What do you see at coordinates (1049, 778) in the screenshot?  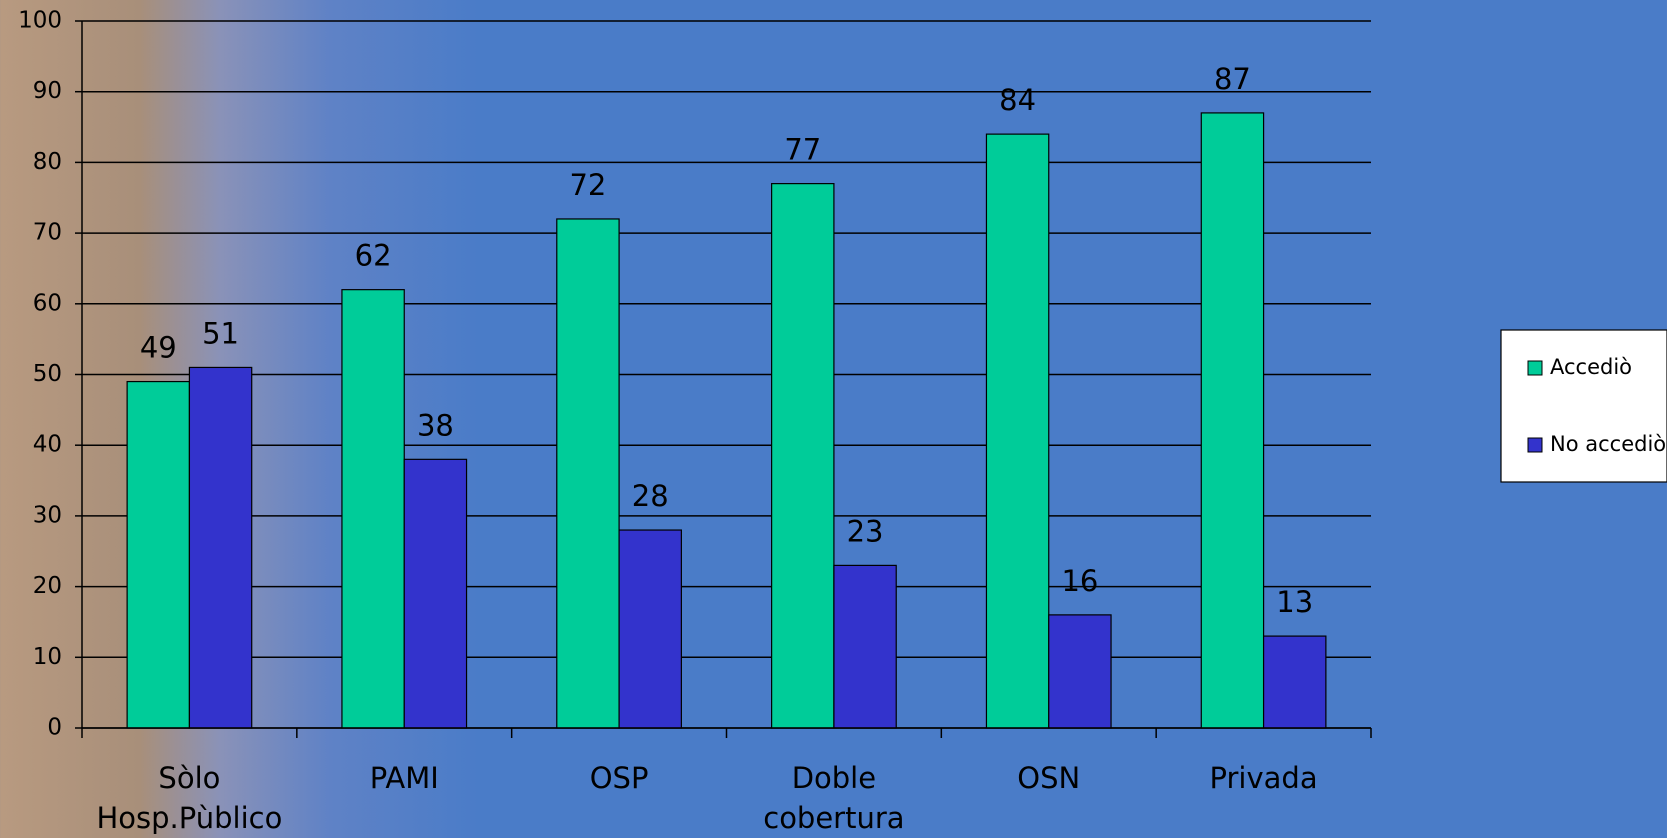 I see `x-tick-label: OSN` at bounding box center [1049, 778].